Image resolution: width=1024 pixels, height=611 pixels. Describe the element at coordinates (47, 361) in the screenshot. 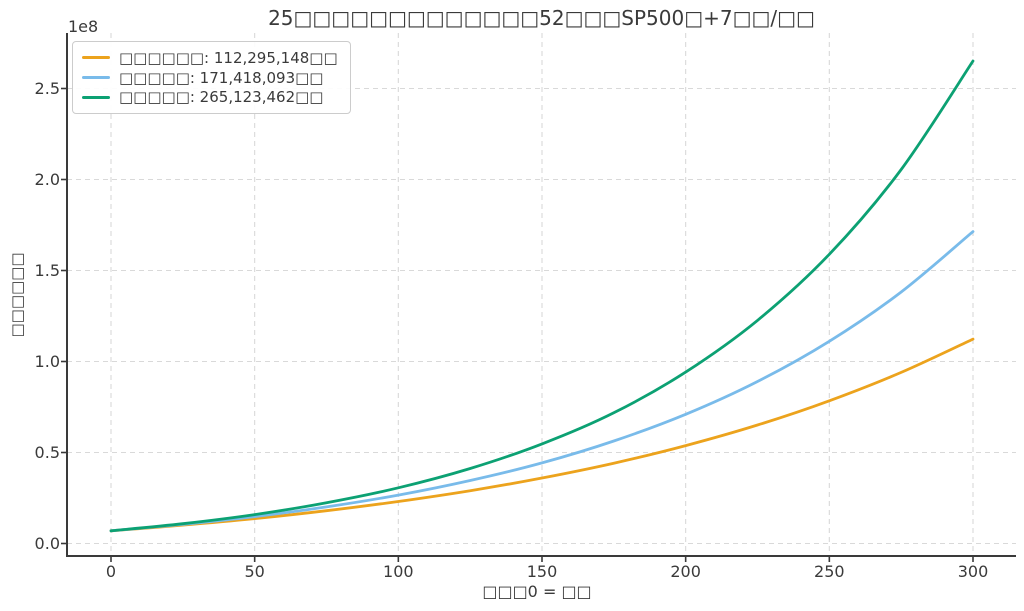

I see `y-tick-label: 1.0` at that location.